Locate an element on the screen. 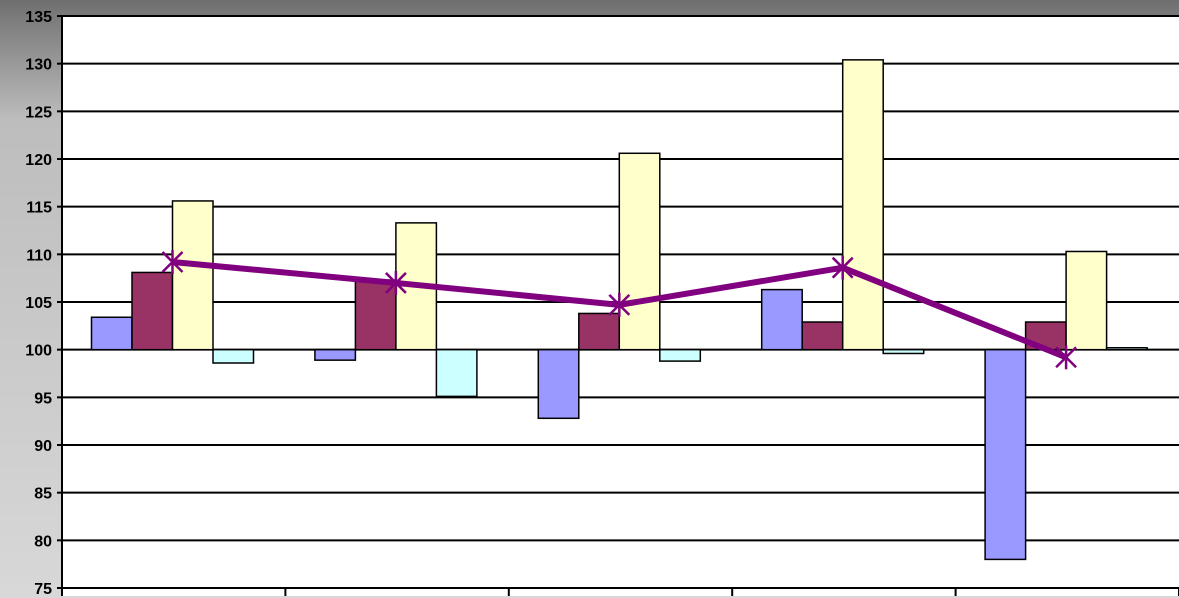 This screenshot has height=598, width=1179. y-tick-label: 120 is located at coordinates (38, 160).